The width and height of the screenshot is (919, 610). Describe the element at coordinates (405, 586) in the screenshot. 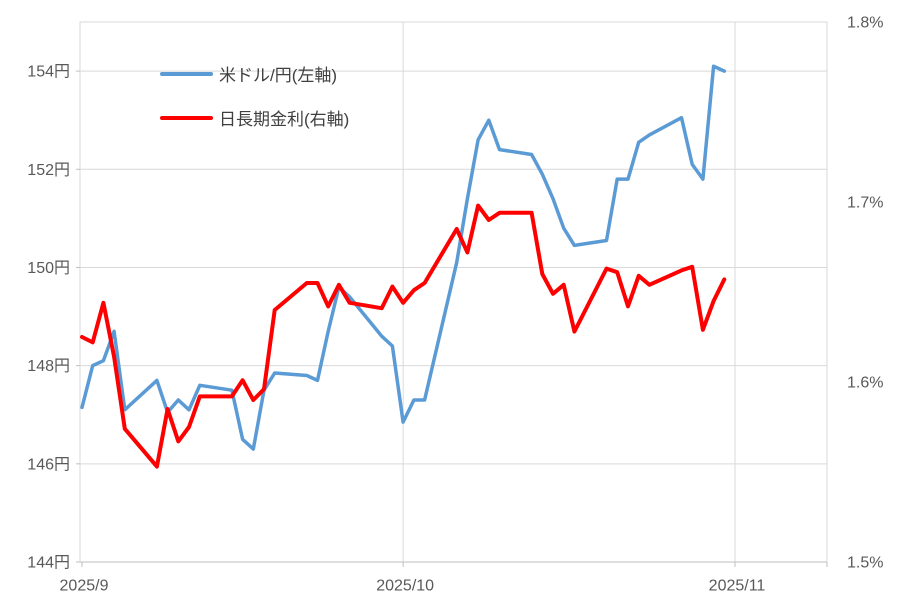

I see `x-axis-tick-label: 2025/10` at that location.